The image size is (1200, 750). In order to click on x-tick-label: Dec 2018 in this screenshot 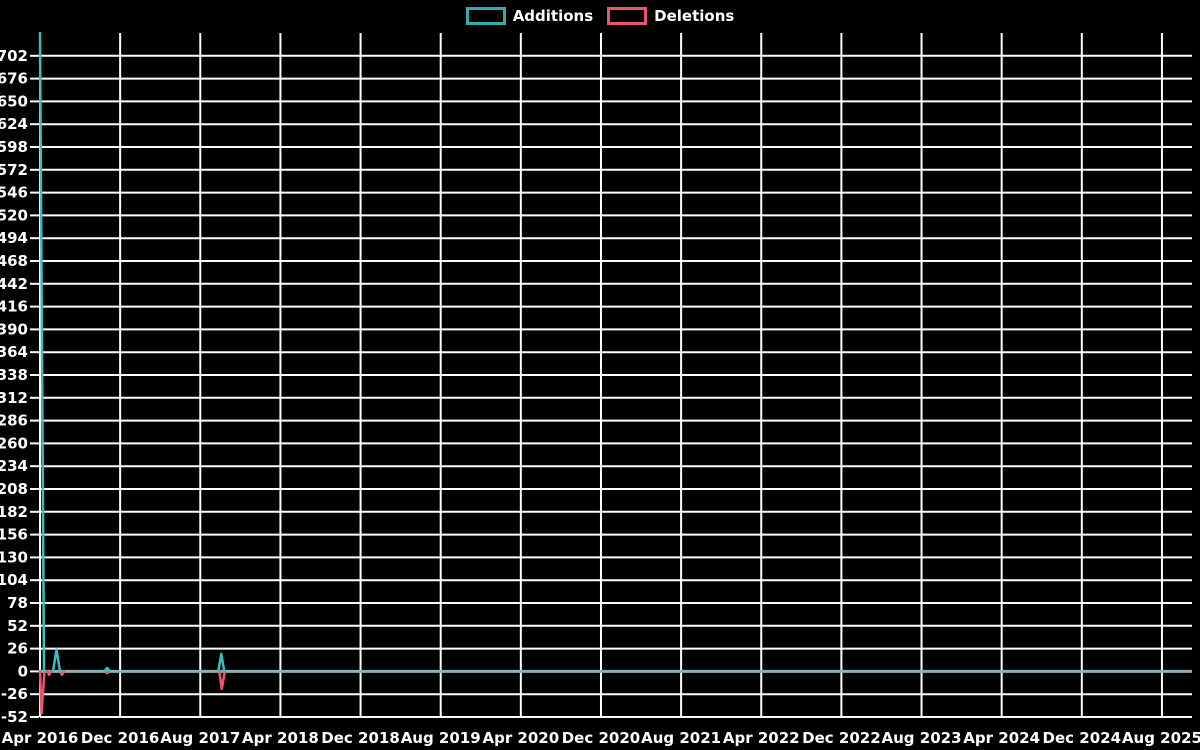, I will do `click(360, 738)`.